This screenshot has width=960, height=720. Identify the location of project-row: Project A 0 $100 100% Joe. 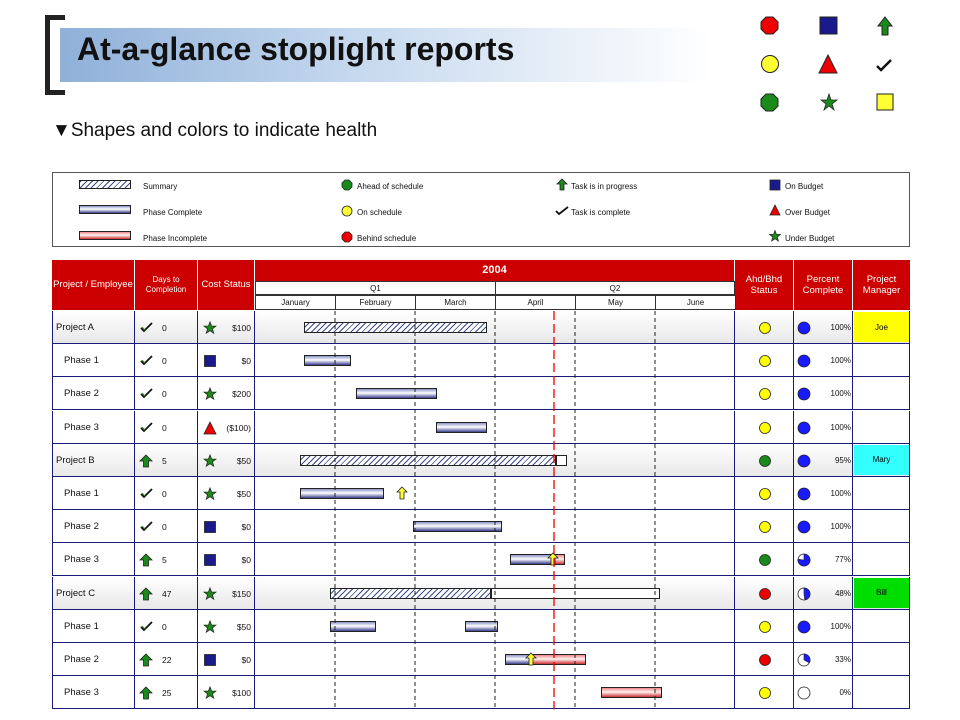
(481, 327).